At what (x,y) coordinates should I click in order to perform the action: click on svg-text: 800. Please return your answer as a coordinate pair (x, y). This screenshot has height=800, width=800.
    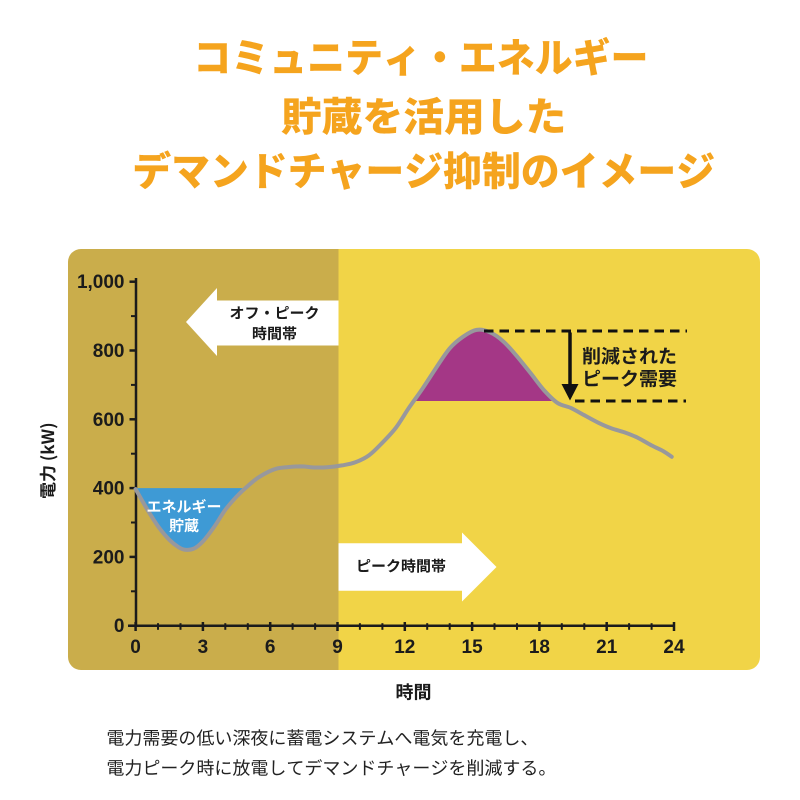
    Looking at the image, I should click on (109, 351).